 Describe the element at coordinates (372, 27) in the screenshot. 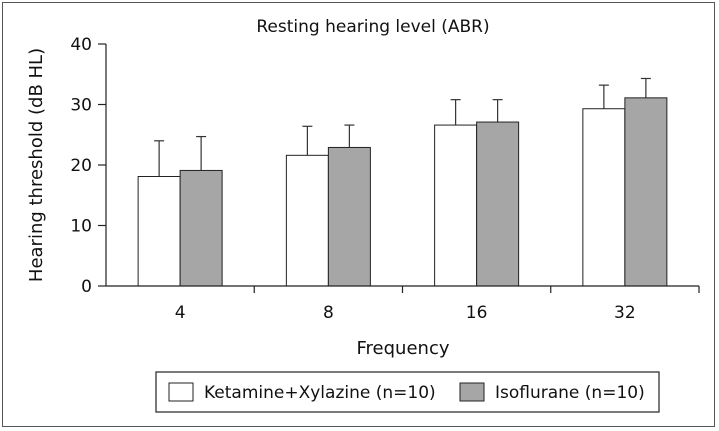

I see `chart-title: Resting hearing level (ABR)` at that location.